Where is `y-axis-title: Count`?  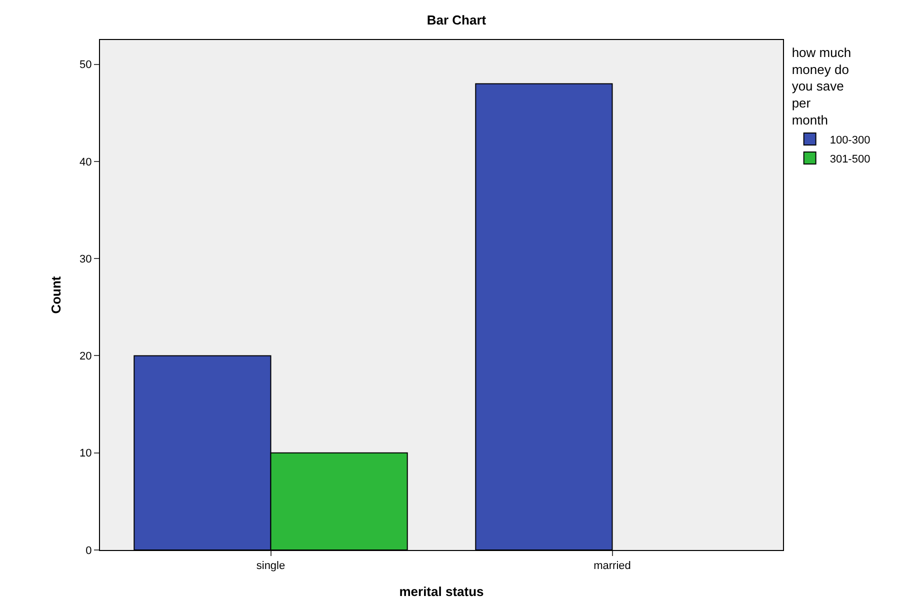 y-axis-title: Count is located at coordinates (56, 295).